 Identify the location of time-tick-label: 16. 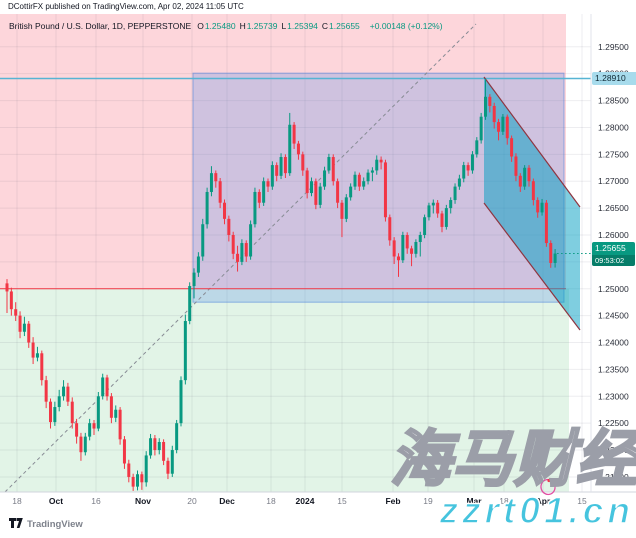
(96, 501).